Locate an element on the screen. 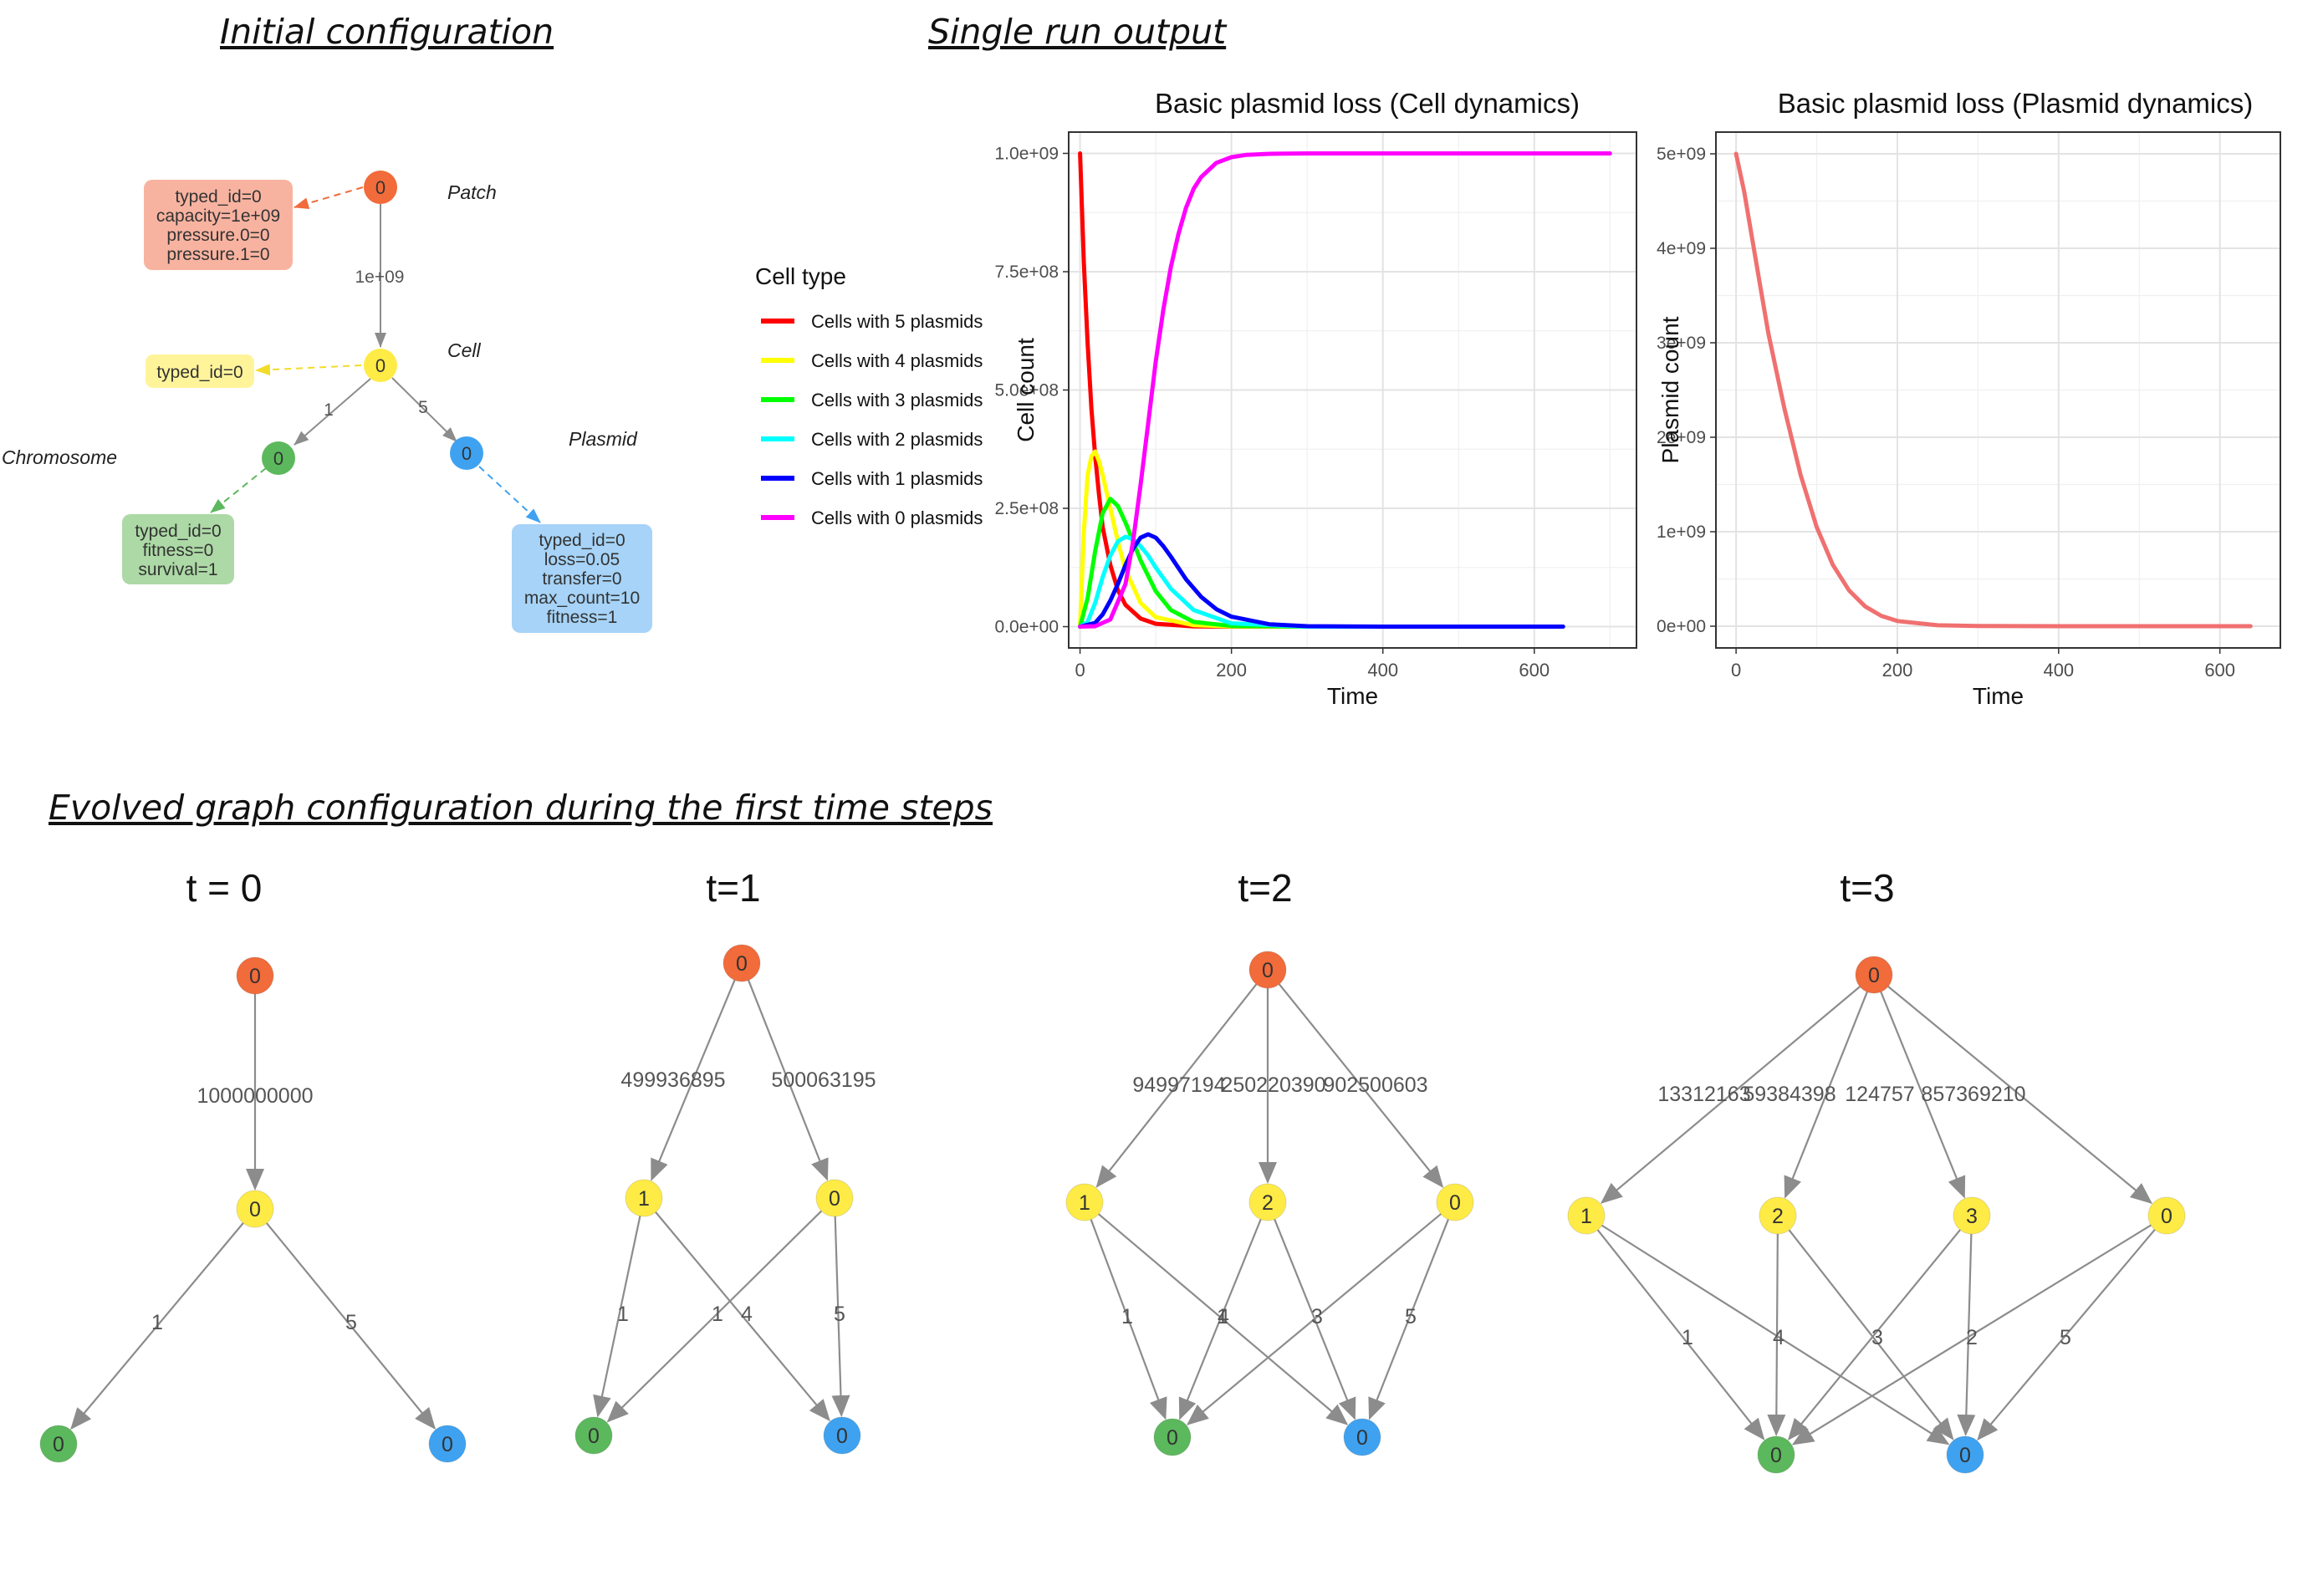  cell-node-label: 2 is located at coordinates (1778, 1216).